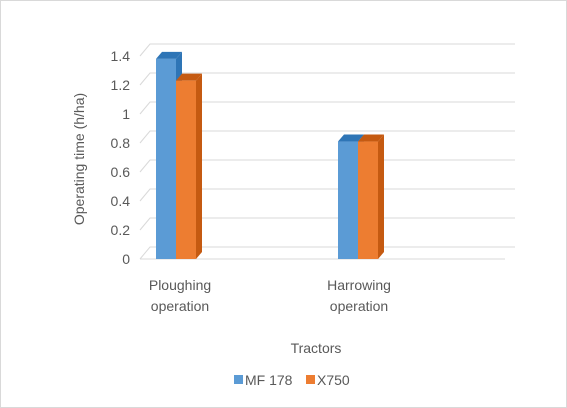 This screenshot has height=408, width=567. I want to click on legend-label: X750, so click(333, 380).